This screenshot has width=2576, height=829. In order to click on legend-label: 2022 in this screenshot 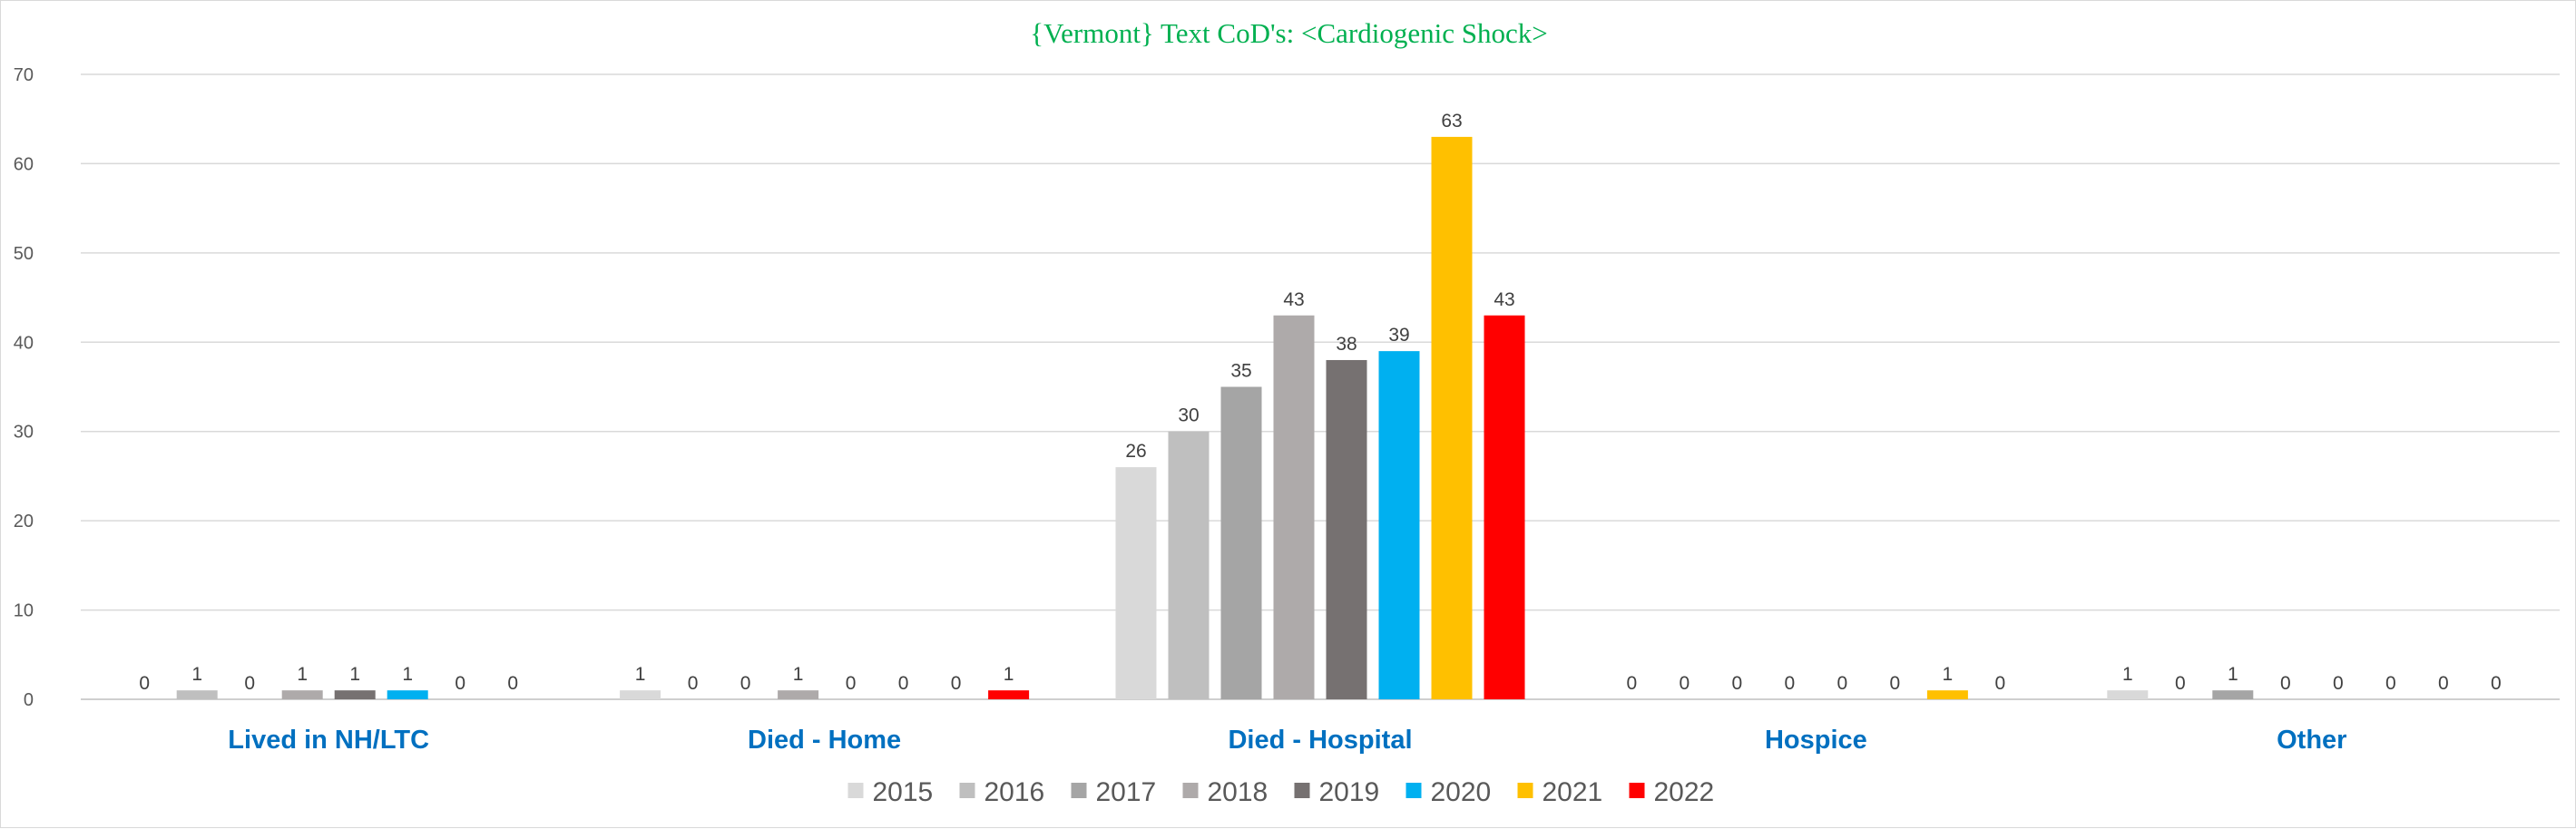, I will do `click(1684, 792)`.